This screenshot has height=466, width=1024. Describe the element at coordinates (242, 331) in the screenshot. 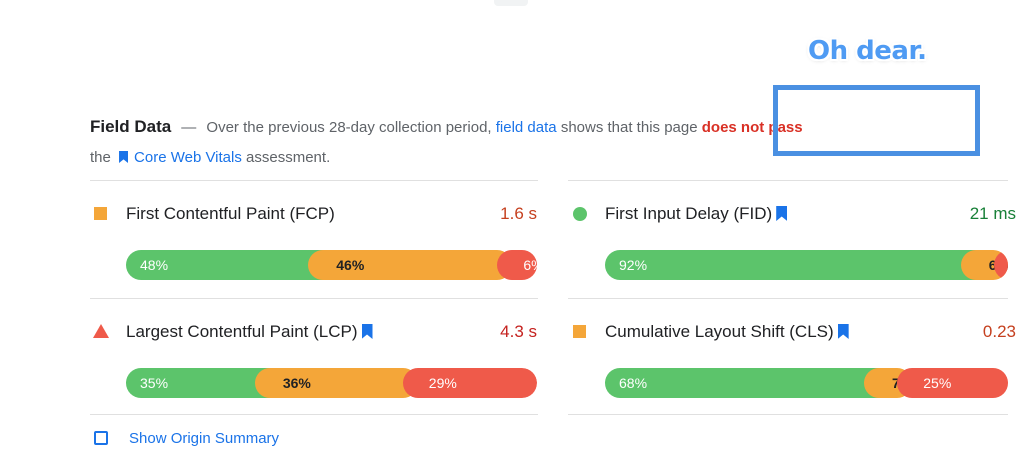

I see `metric-name-text: Largest Contentful Paint (LCP)` at that location.